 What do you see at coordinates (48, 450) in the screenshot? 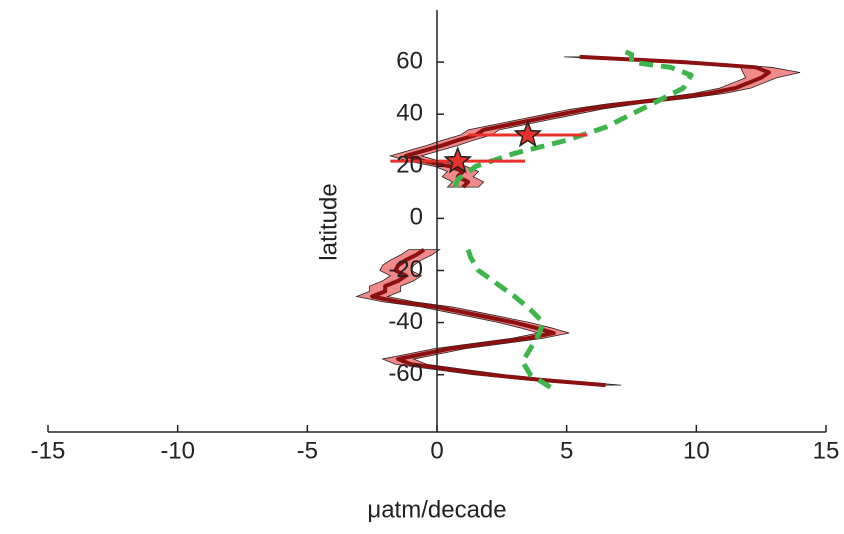
I see `x-tick-label: -15` at bounding box center [48, 450].